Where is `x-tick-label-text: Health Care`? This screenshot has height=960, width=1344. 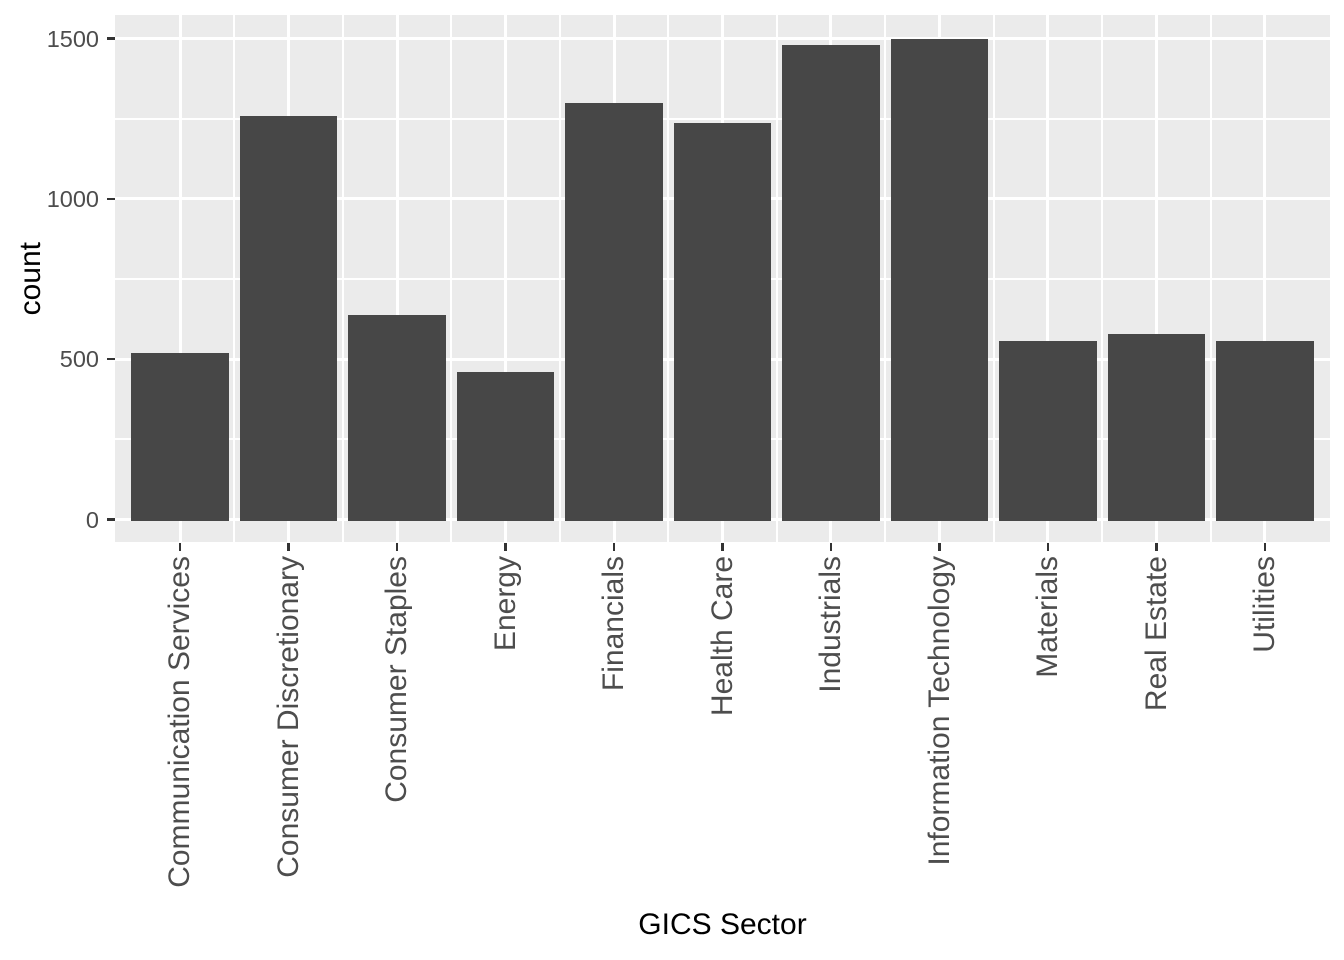 x-tick-label-text: Health Care is located at coordinates (722, 636).